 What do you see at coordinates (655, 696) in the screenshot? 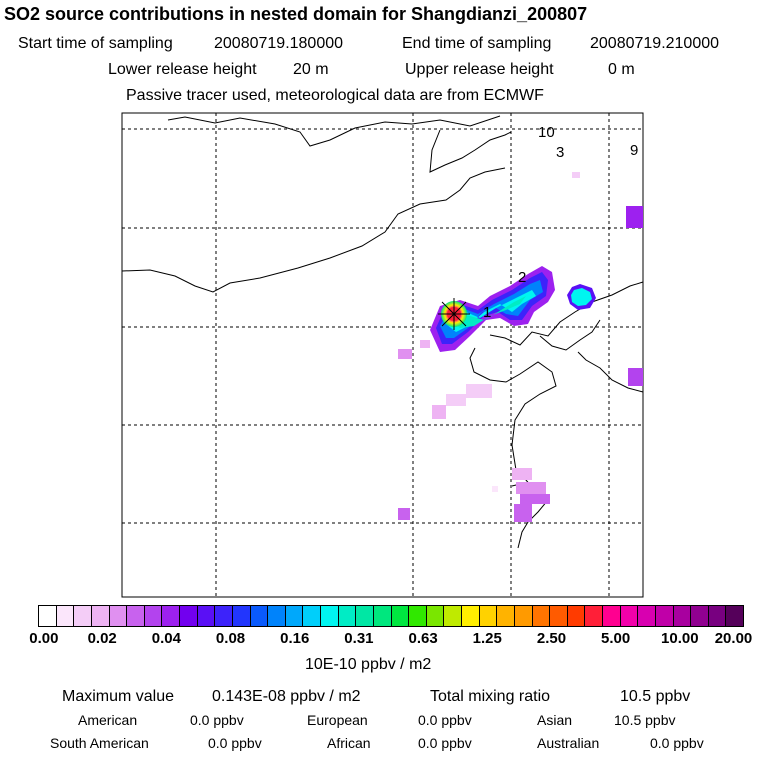
I see `total-mixing-value: 10.5 ppbv` at bounding box center [655, 696].